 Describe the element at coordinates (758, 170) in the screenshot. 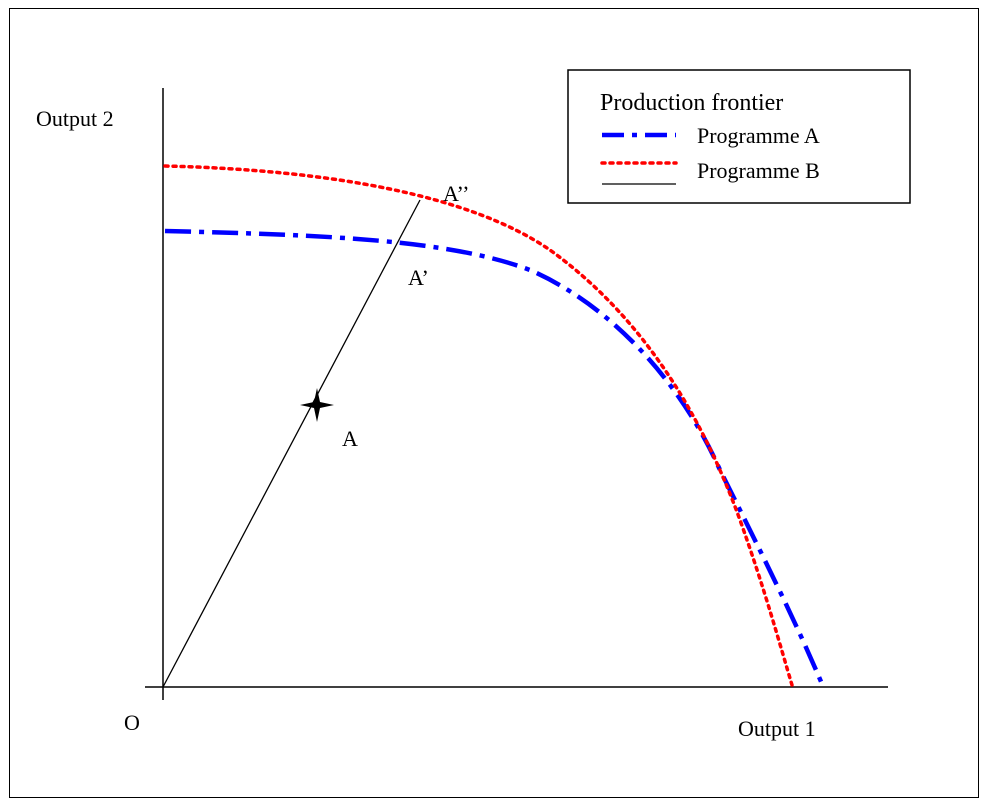

I see `legend-label-programme-b: Programme B` at that location.